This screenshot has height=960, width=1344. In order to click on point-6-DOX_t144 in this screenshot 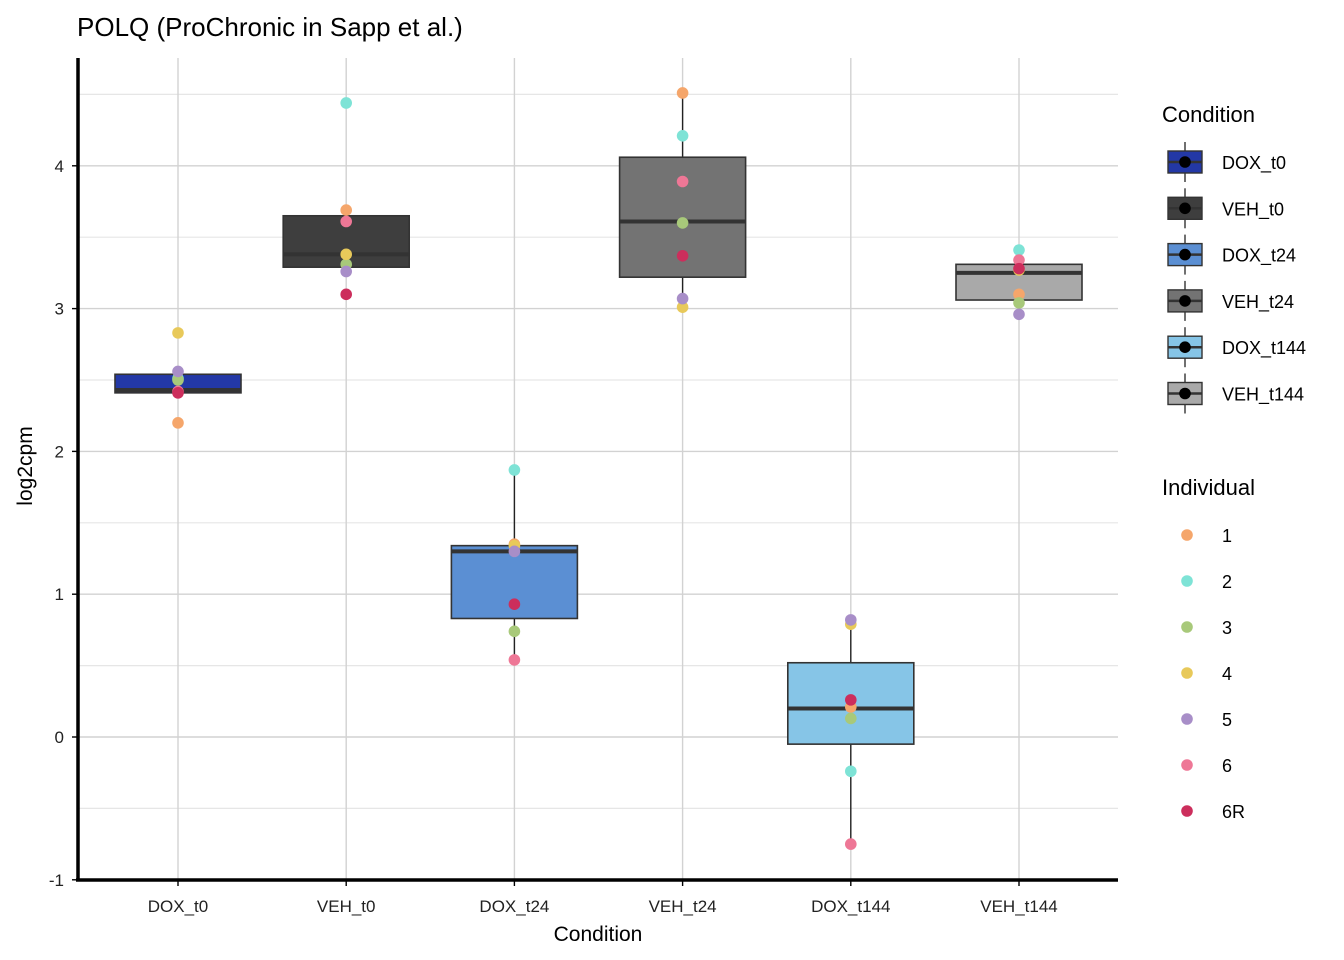, I will do `click(851, 844)`.